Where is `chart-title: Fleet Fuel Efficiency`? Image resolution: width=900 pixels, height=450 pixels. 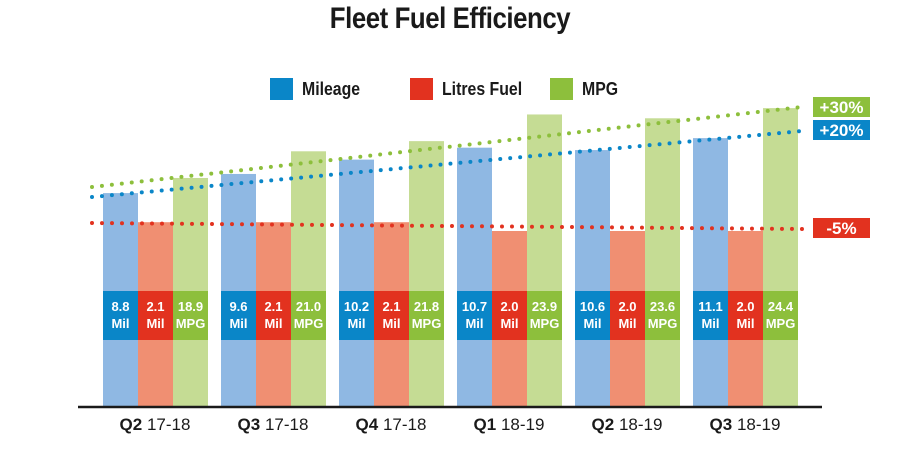 chart-title: Fleet Fuel Efficiency is located at coordinates (450, 18).